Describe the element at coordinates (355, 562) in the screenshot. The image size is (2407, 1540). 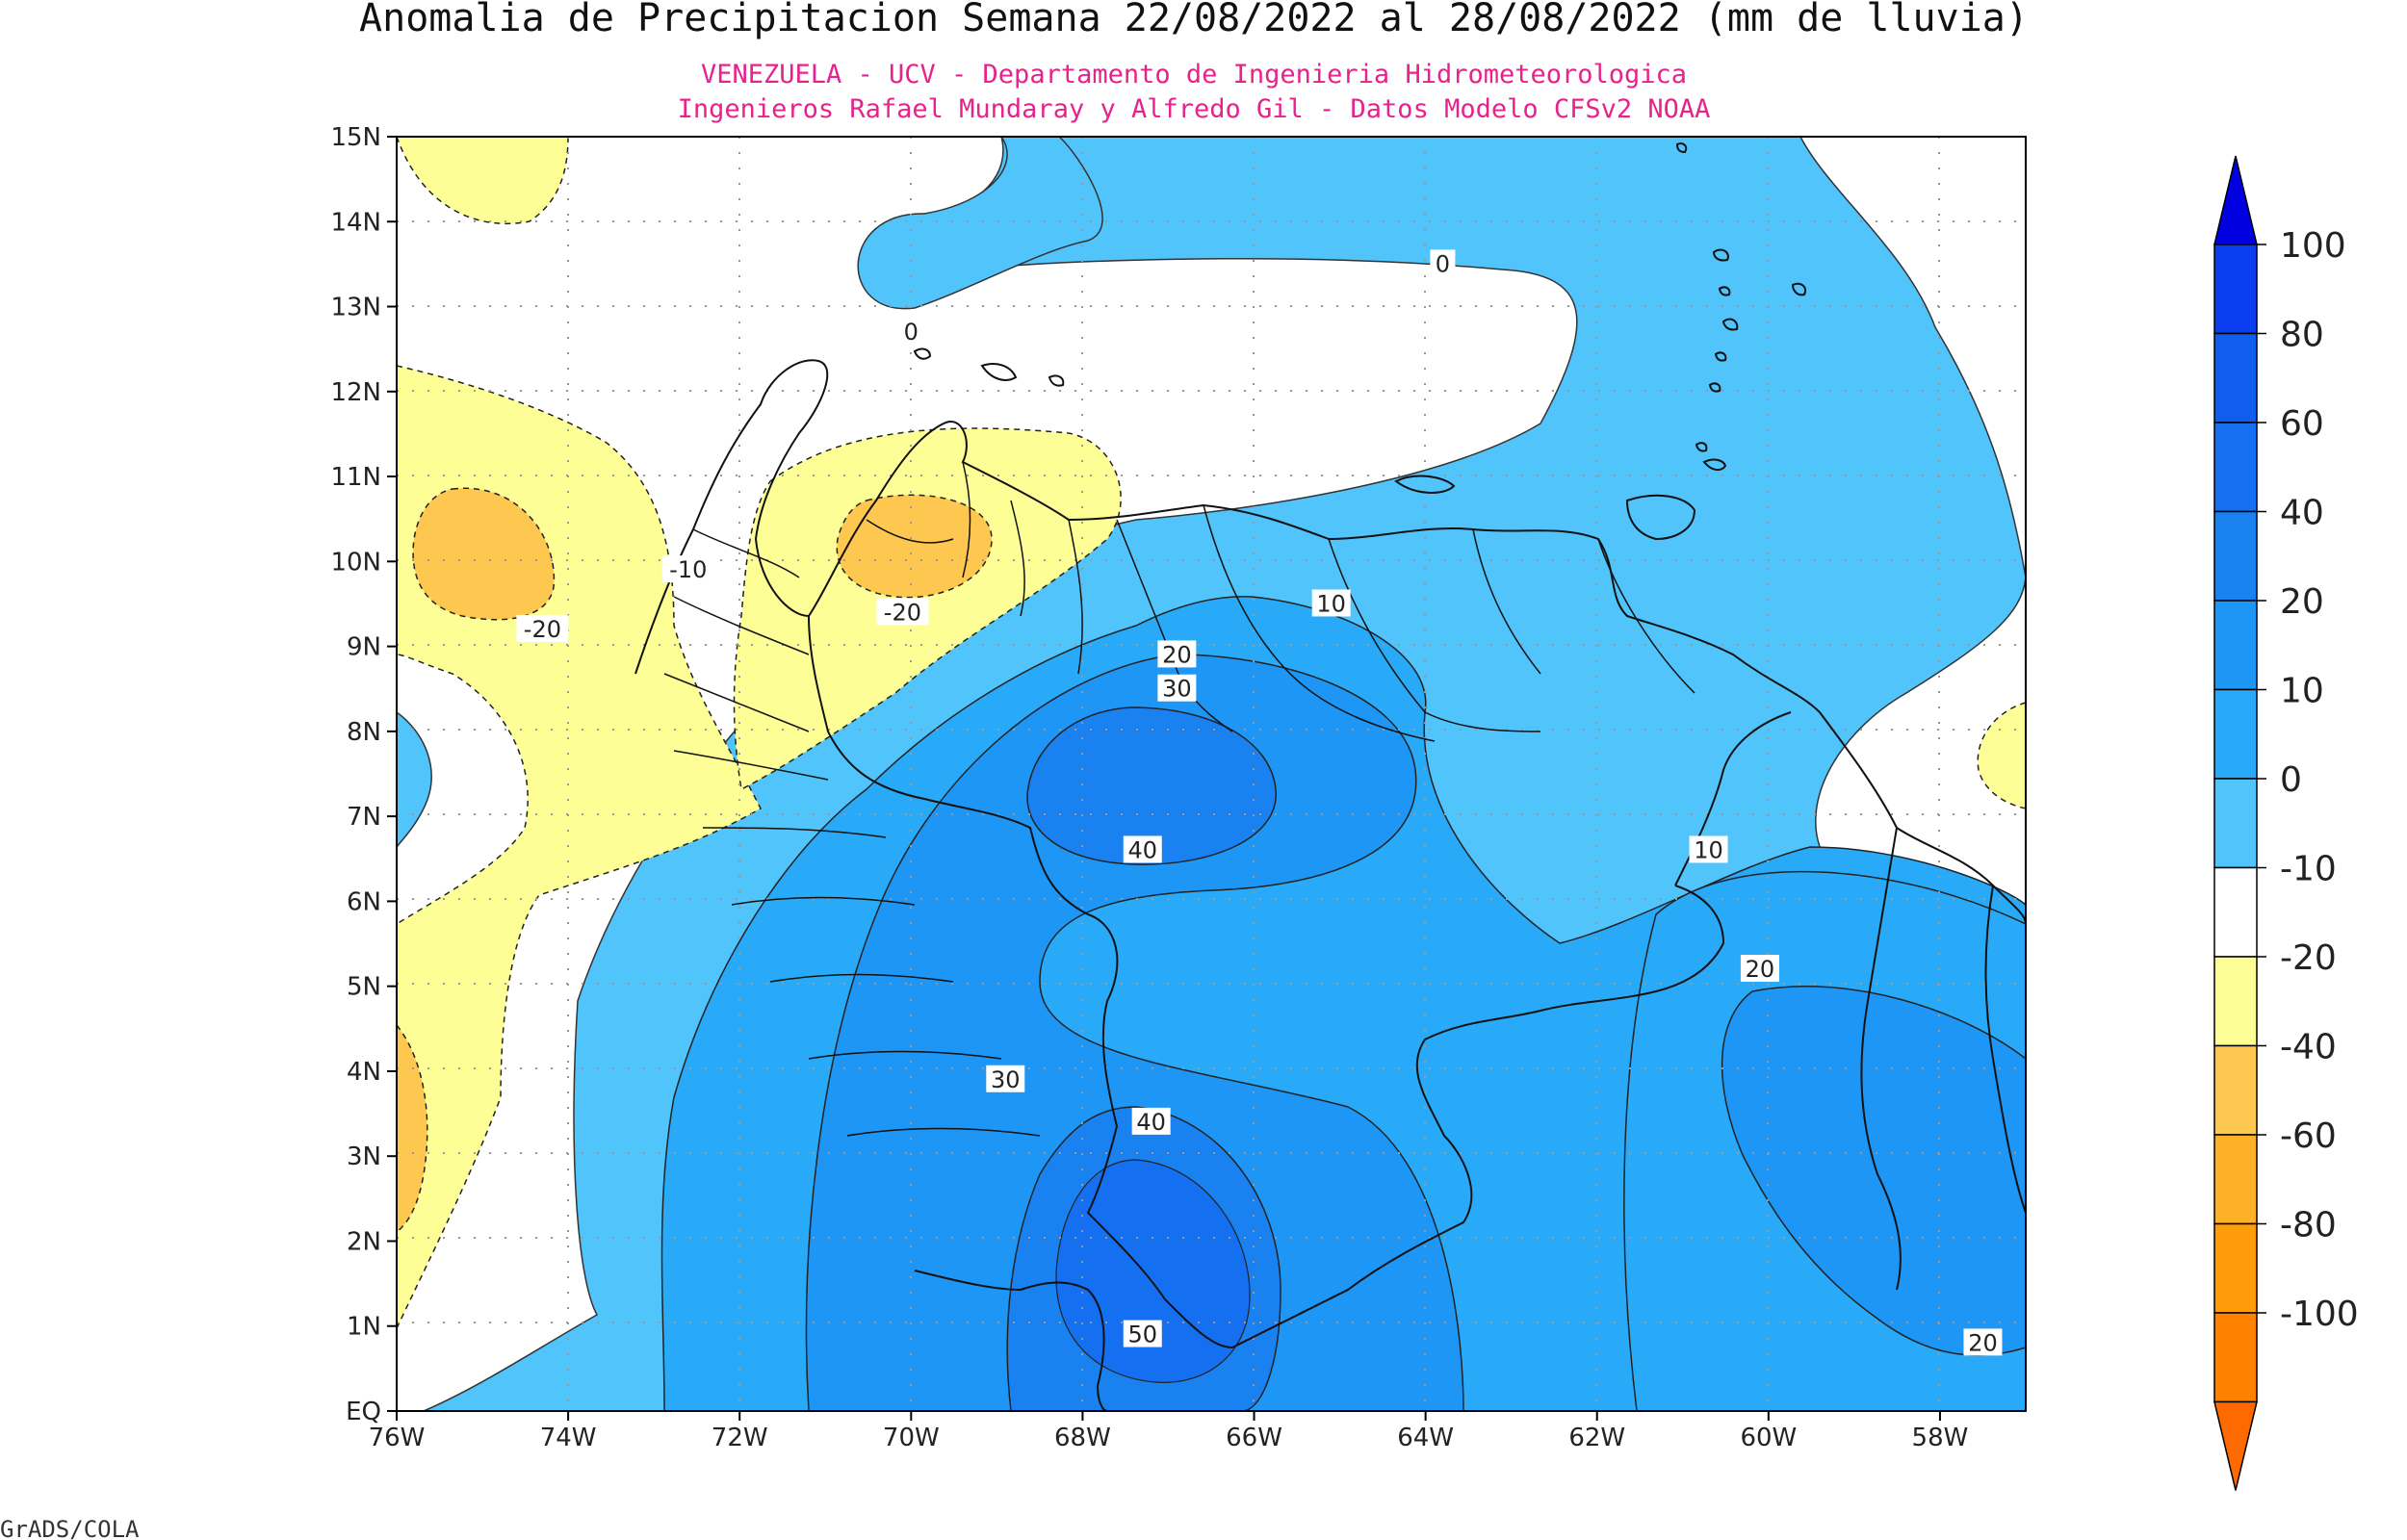
I see `y-tick-label: 10N` at that location.